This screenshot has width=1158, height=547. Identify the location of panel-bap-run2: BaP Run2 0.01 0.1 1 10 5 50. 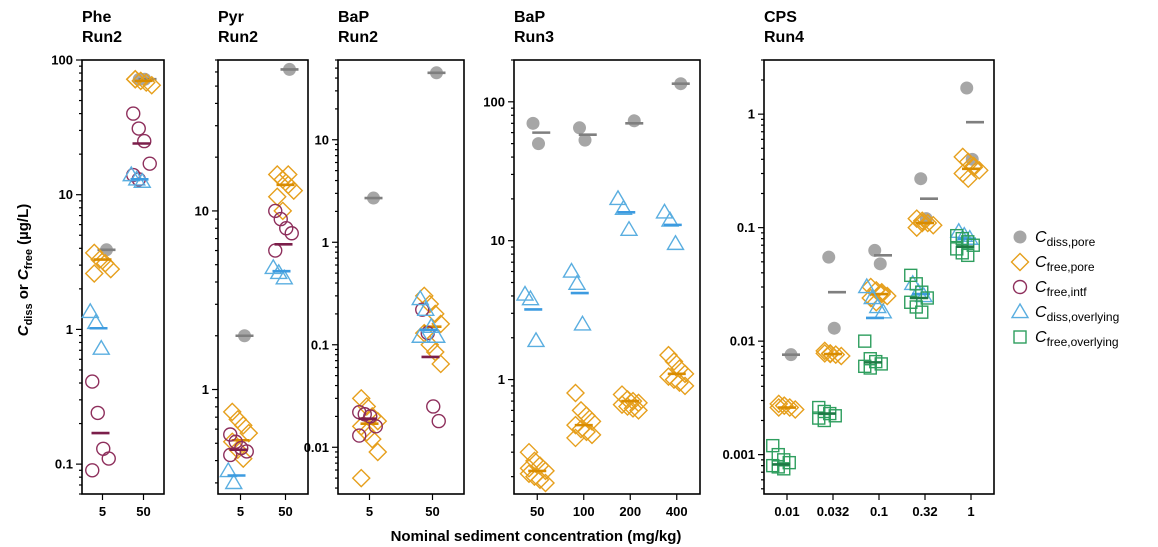
(384, 264).